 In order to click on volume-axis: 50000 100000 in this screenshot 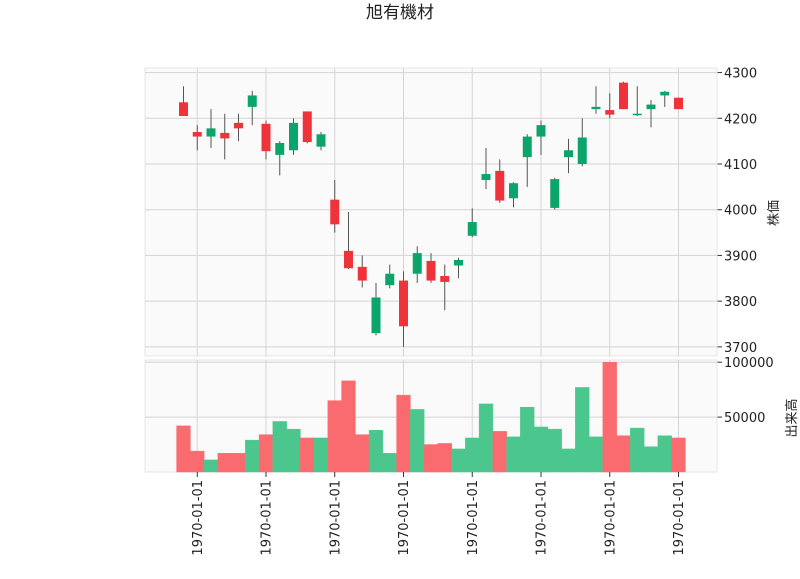, I will do `click(745, 414)`.